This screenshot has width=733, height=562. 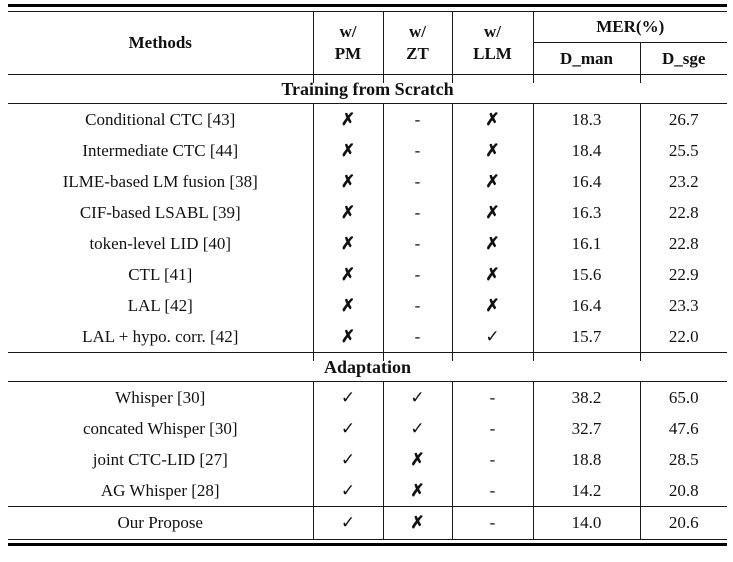 What do you see at coordinates (348, 31) in the screenshot?
I see `col-header-pm-line1: w/` at bounding box center [348, 31].